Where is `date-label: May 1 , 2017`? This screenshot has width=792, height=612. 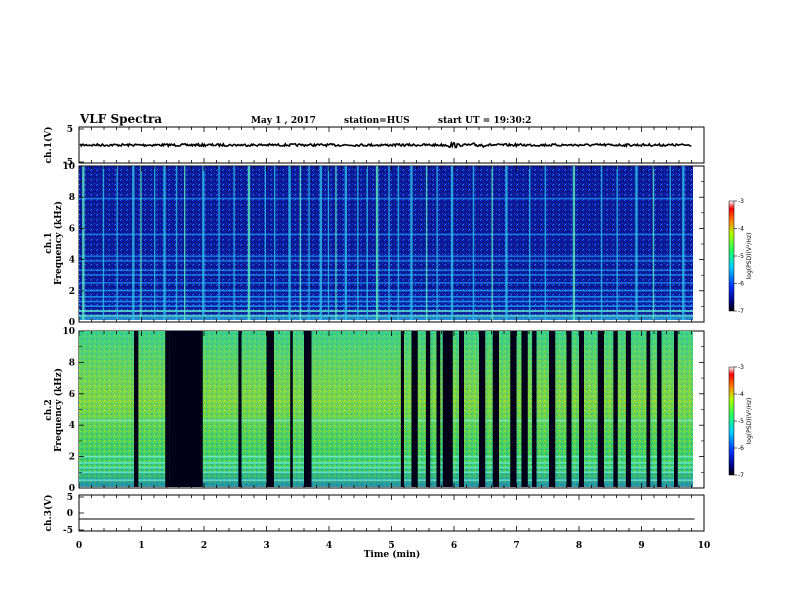 date-label: May 1 , 2017 is located at coordinates (283, 121).